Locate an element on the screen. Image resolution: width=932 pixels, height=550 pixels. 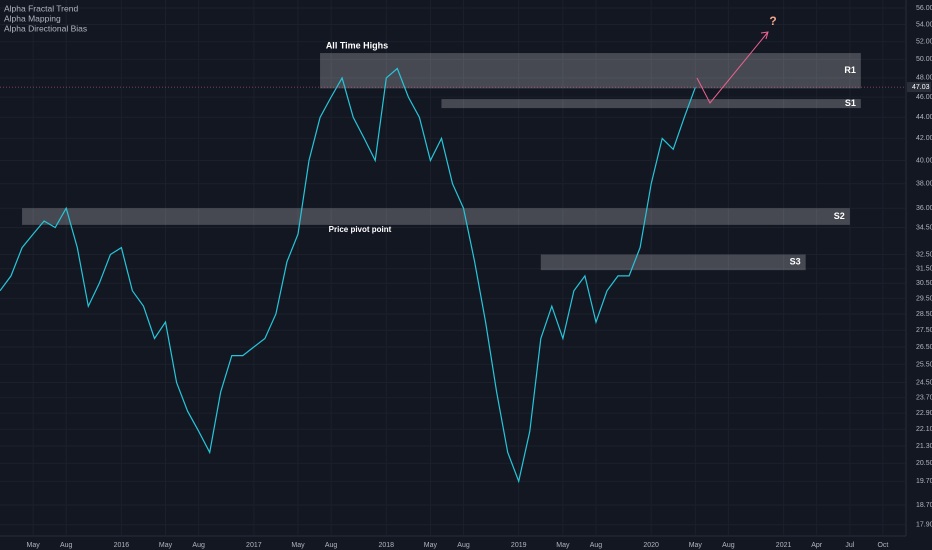
y-tick-label: 17.90 is located at coordinates (924, 525).